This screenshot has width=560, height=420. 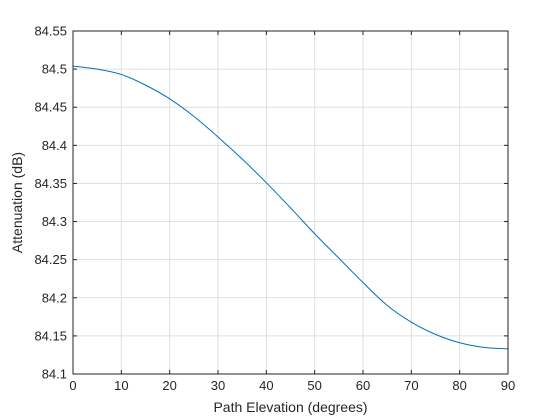 What do you see at coordinates (17, 202) in the screenshot?
I see `y-axis-label: Attenuation (dB)` at bounding box center [17, 202].